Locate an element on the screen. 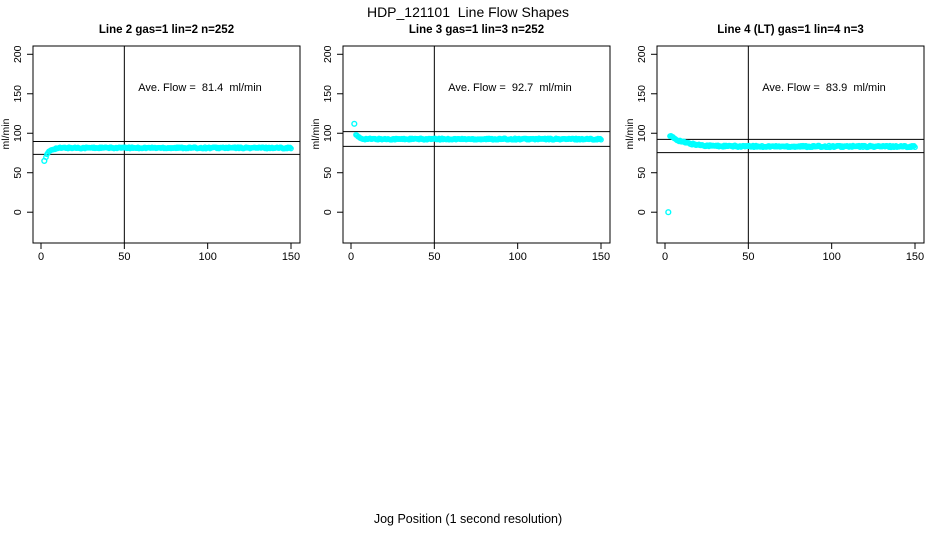  plot-canvas-line4: 0 50 100 150 0 50 100 150 200 is located at coordinates (780, 154).